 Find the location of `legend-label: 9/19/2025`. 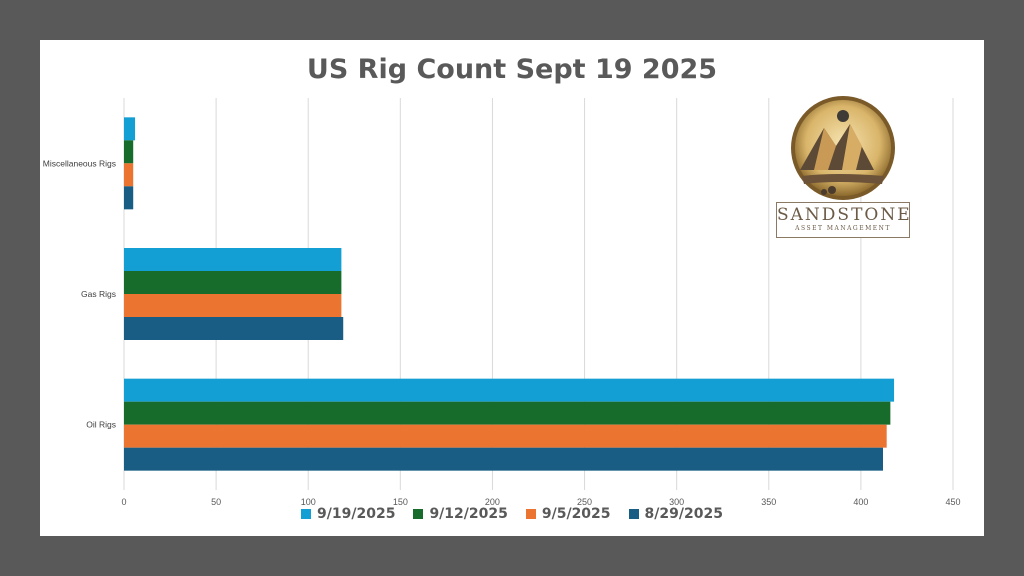

legend-label: 9/19/2025 is located at coordinates (356, 514).